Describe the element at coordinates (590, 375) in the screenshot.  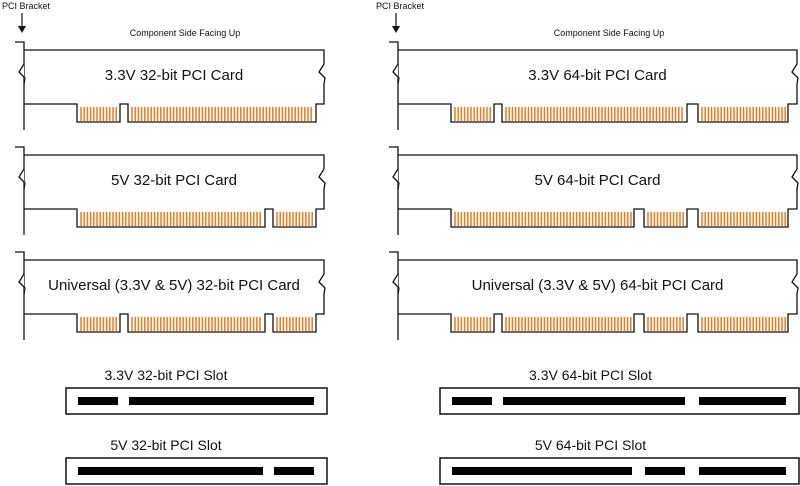
I see `slot-label: 3.3V 64-bit PCI Slot` at that location.